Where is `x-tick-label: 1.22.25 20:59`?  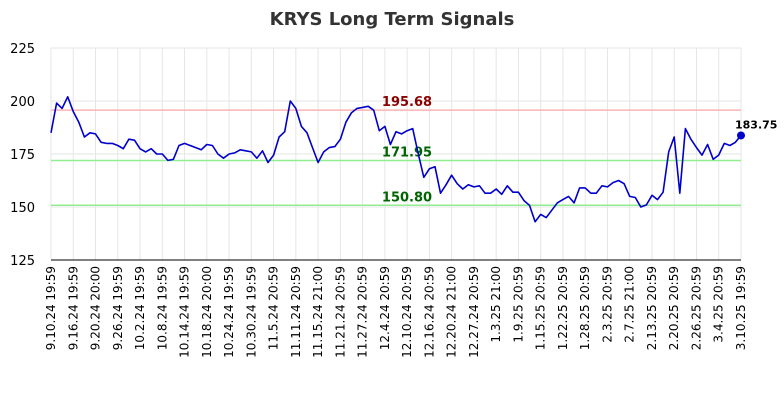 x-tick-label: 1.22.25 20:59 is located at coordinates (563, 308).